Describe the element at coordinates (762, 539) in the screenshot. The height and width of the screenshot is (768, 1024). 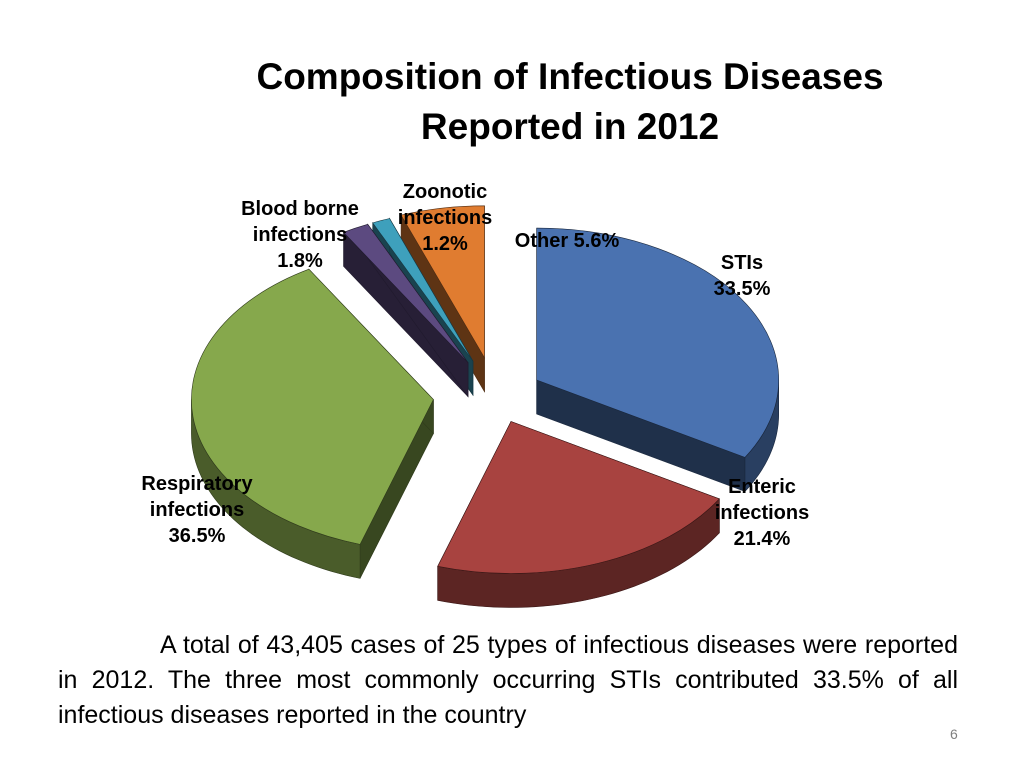
I see `slice-label-line: 21.4%` at that location.